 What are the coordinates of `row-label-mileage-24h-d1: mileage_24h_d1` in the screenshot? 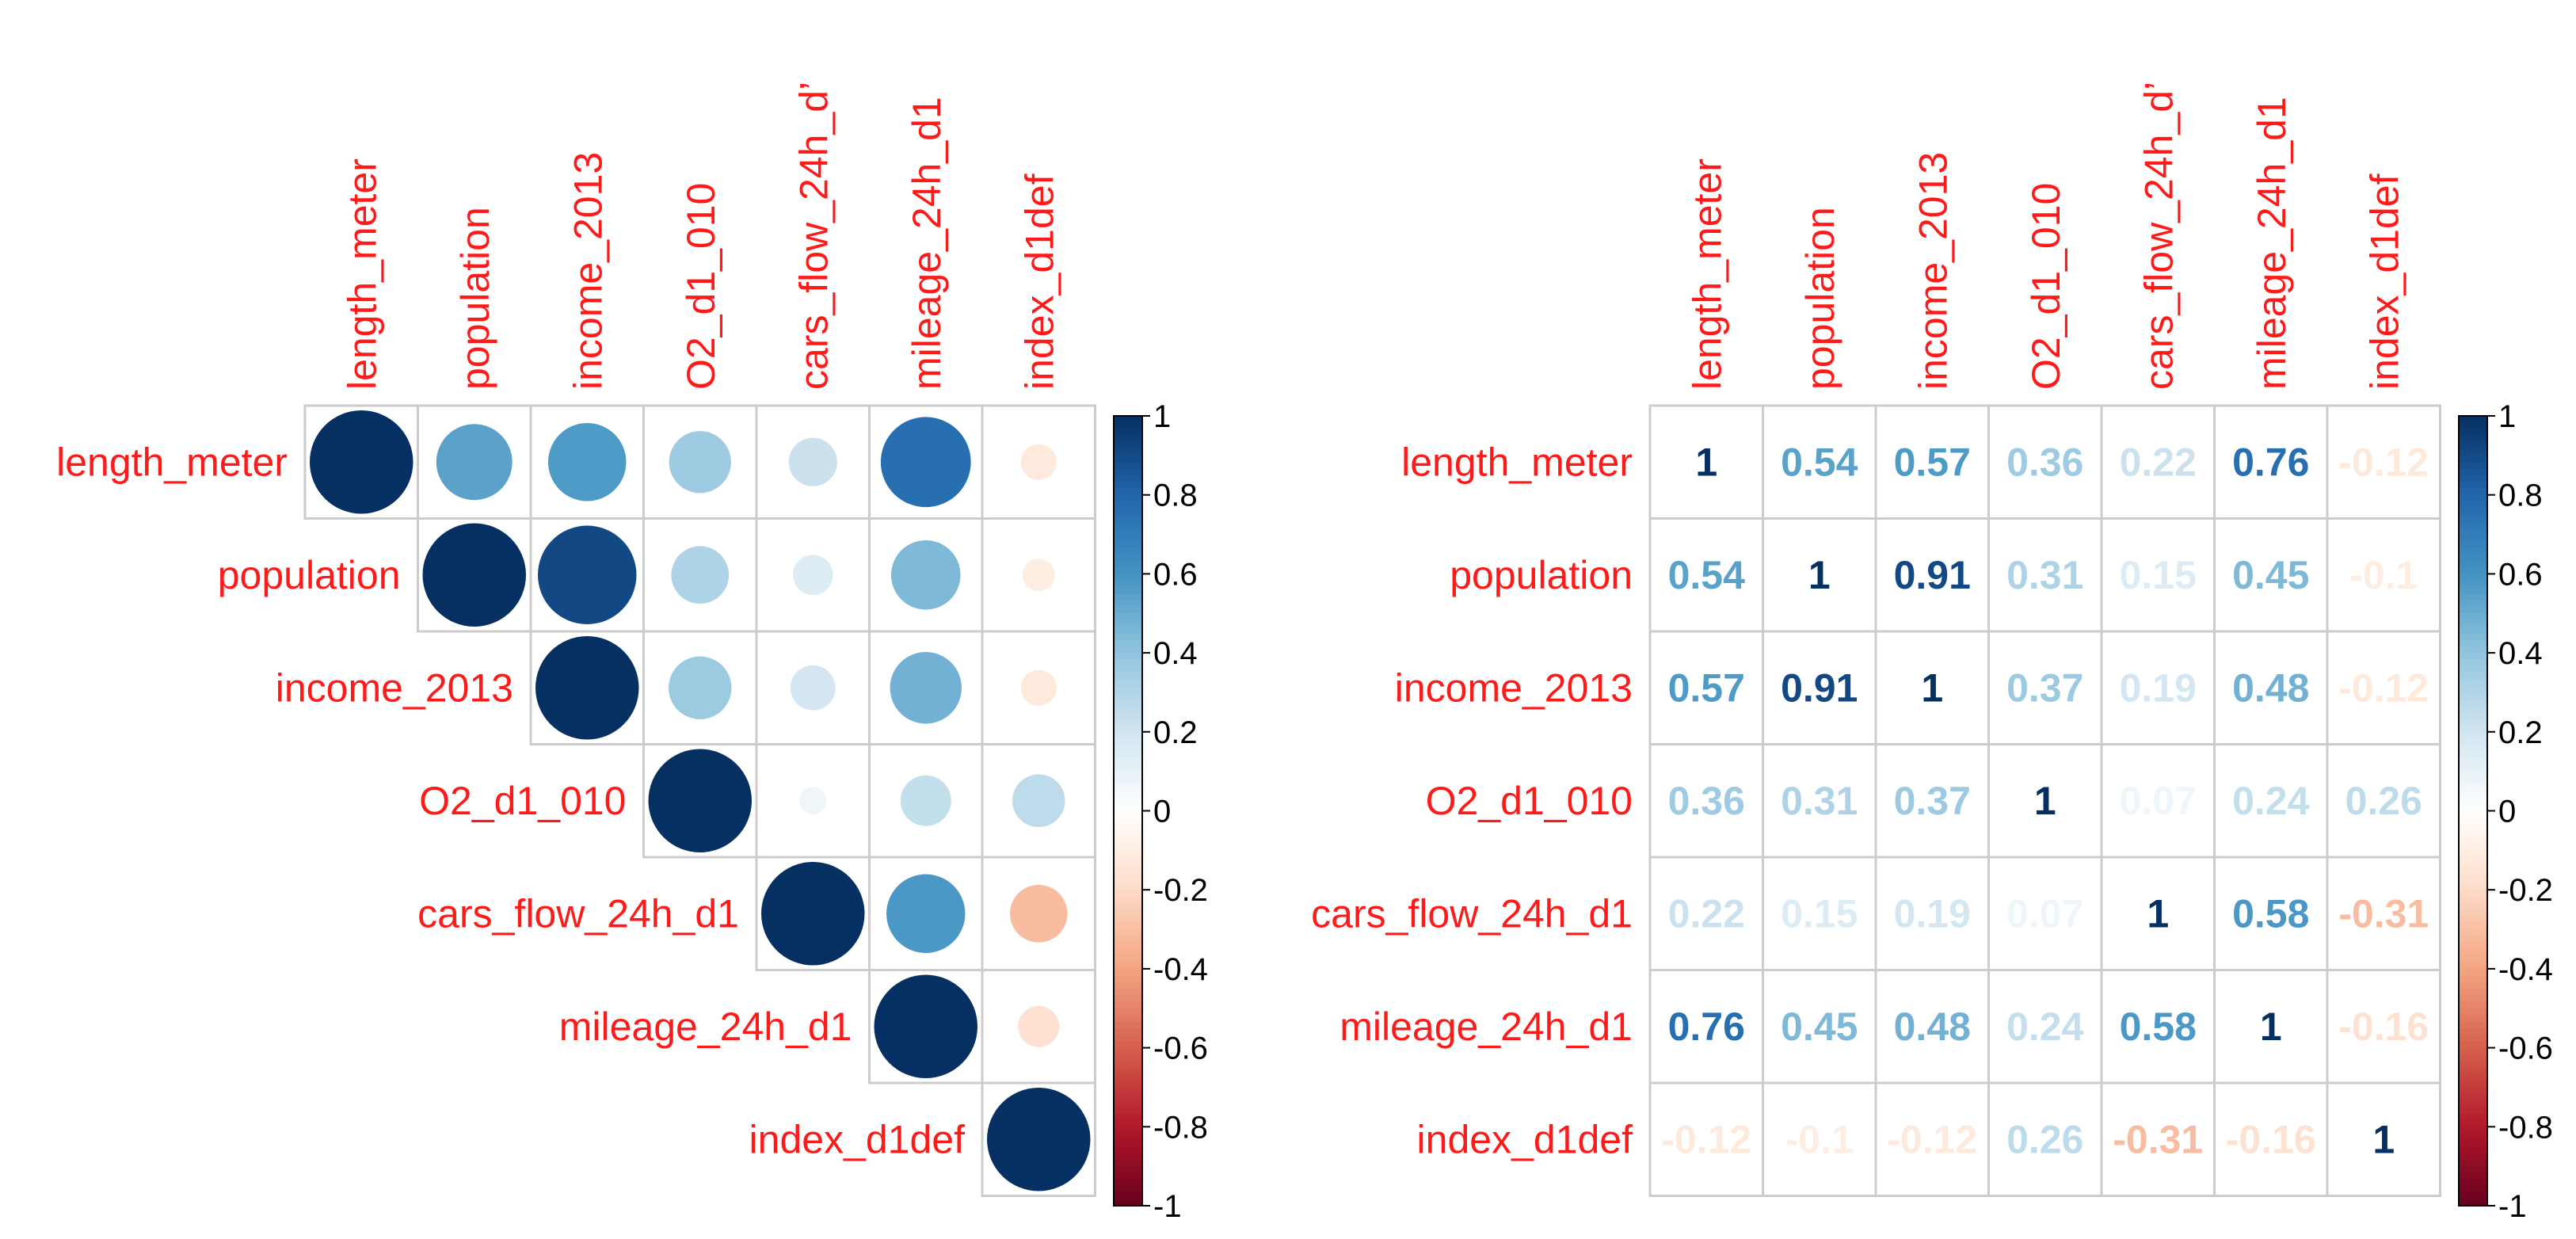 It's located at (705, 1027).